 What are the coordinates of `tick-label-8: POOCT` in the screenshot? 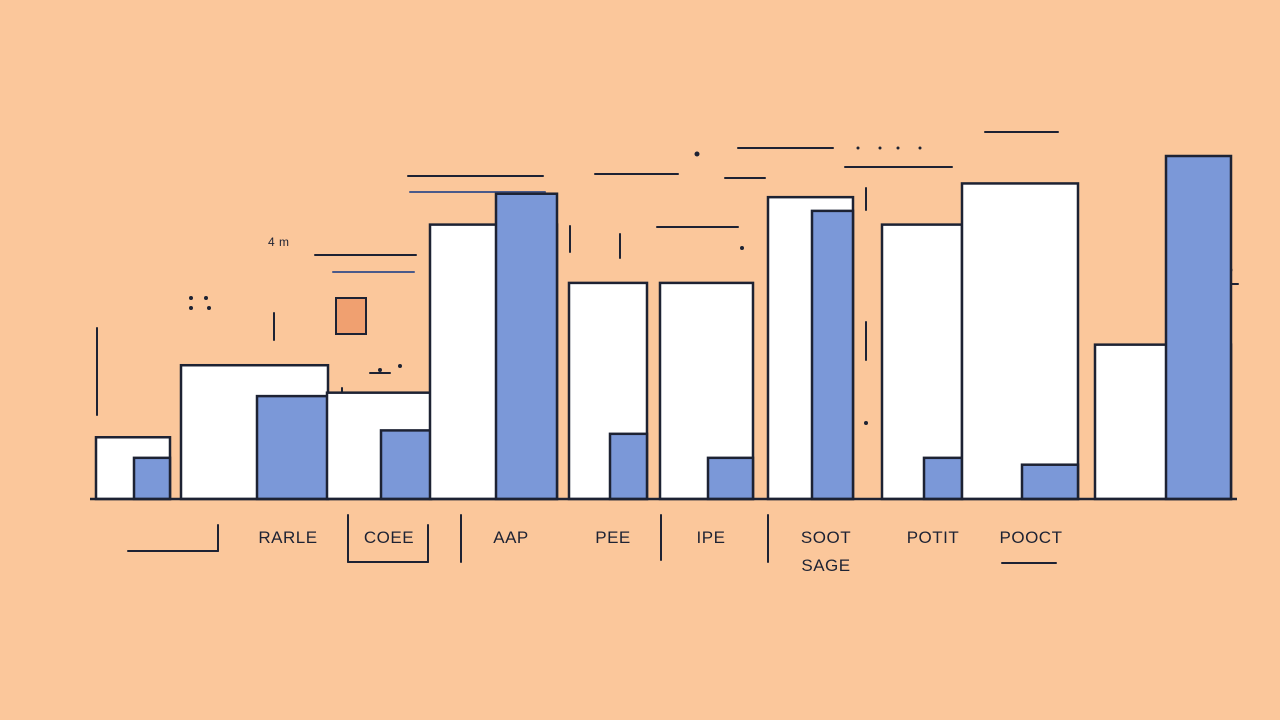 It's located at (1031, 537).